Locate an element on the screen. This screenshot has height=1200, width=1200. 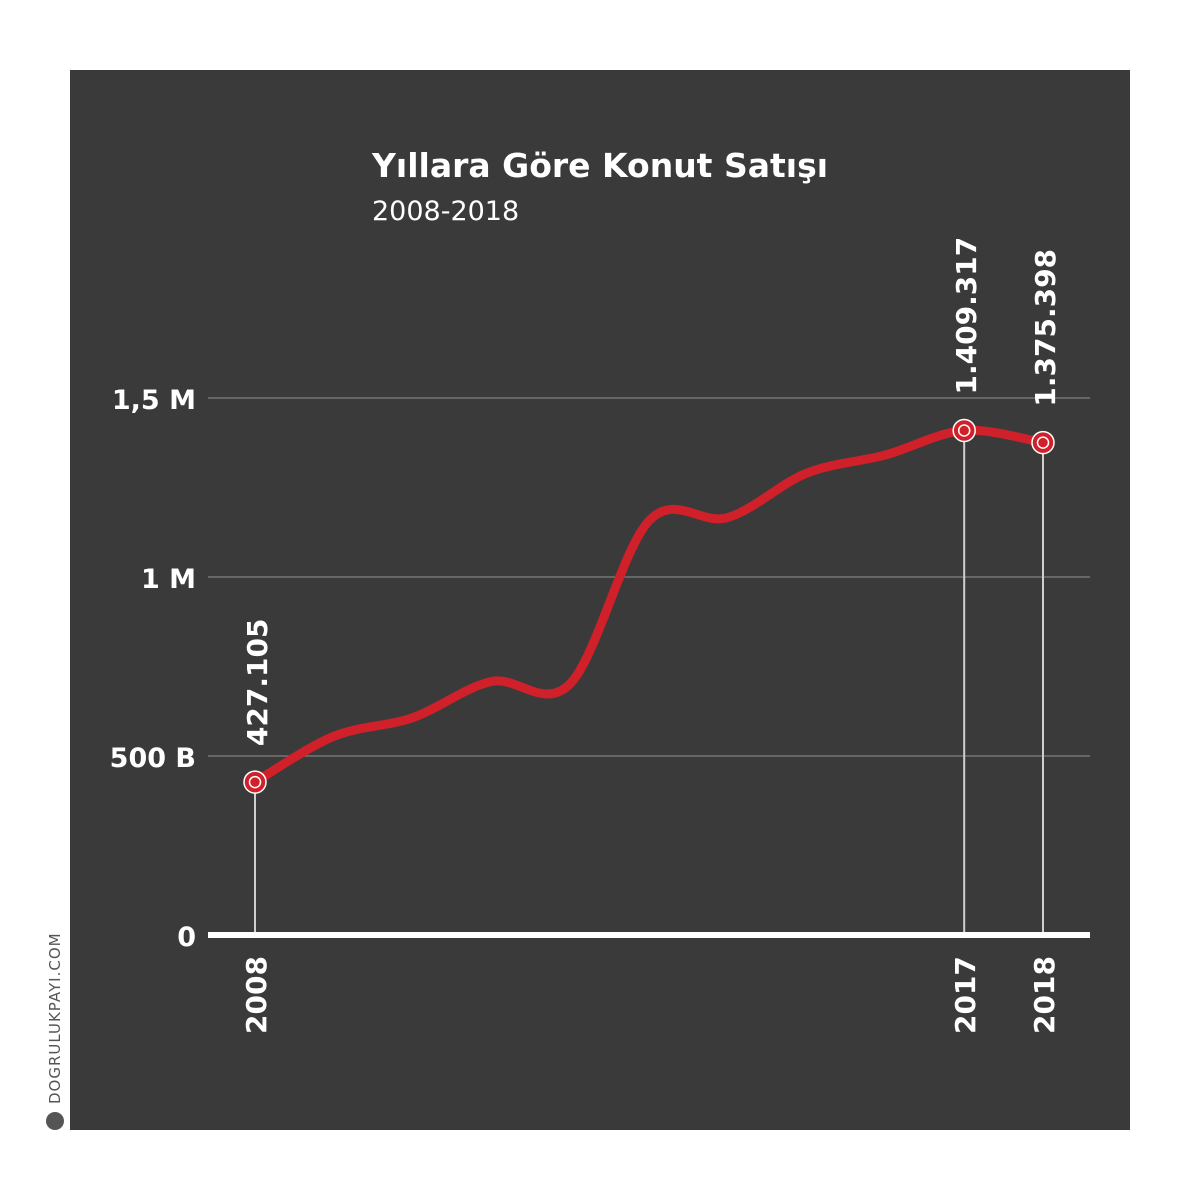
y-tick-label: 1 M is located at coordinates (168, 579).